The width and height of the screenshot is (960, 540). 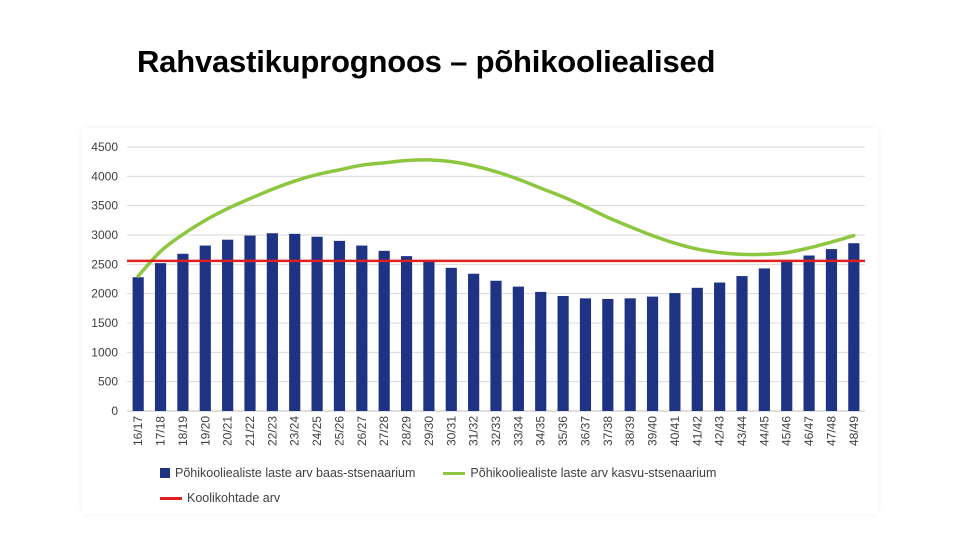 I want to click on x-tick-label: 34/35, so click(x=541, y=431).